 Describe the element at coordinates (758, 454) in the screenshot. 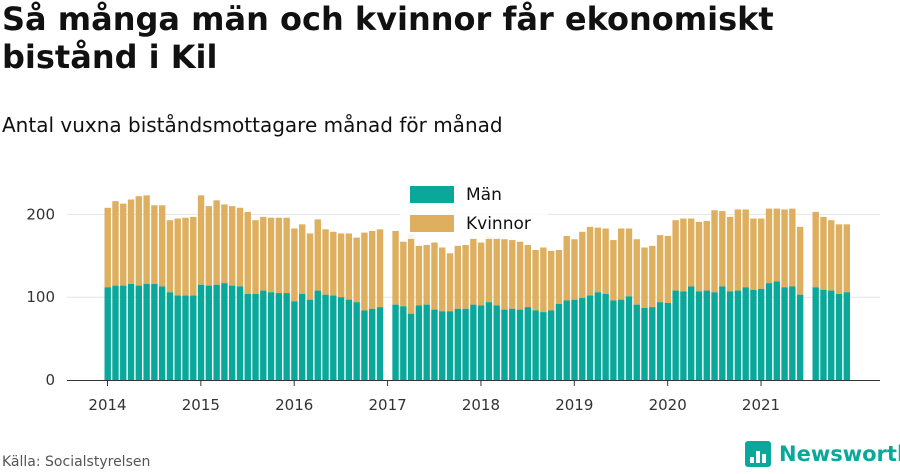

I see `bar-chart-icon` at that location.